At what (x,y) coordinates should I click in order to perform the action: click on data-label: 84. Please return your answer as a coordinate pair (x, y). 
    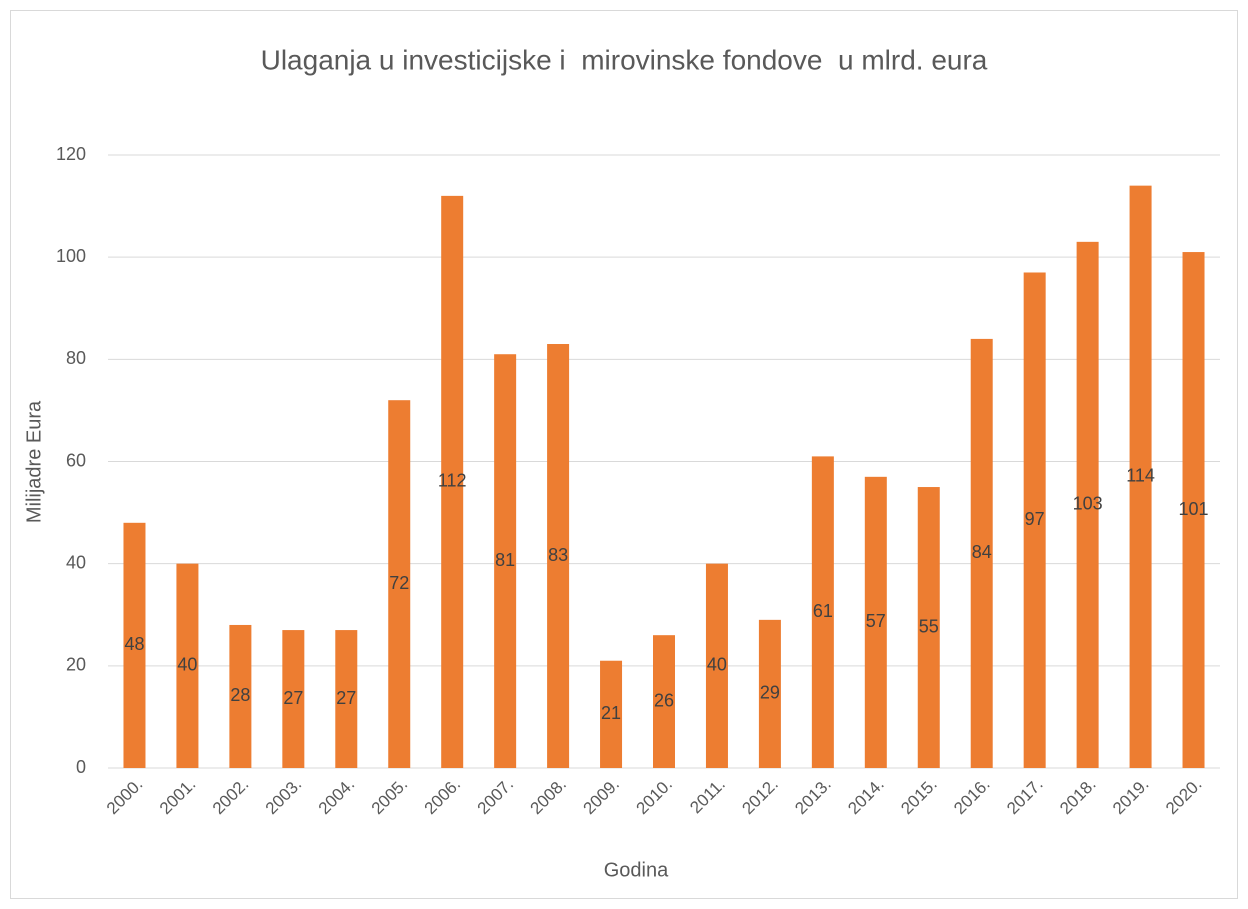
    Looking at the image, I should click on (982, 552).